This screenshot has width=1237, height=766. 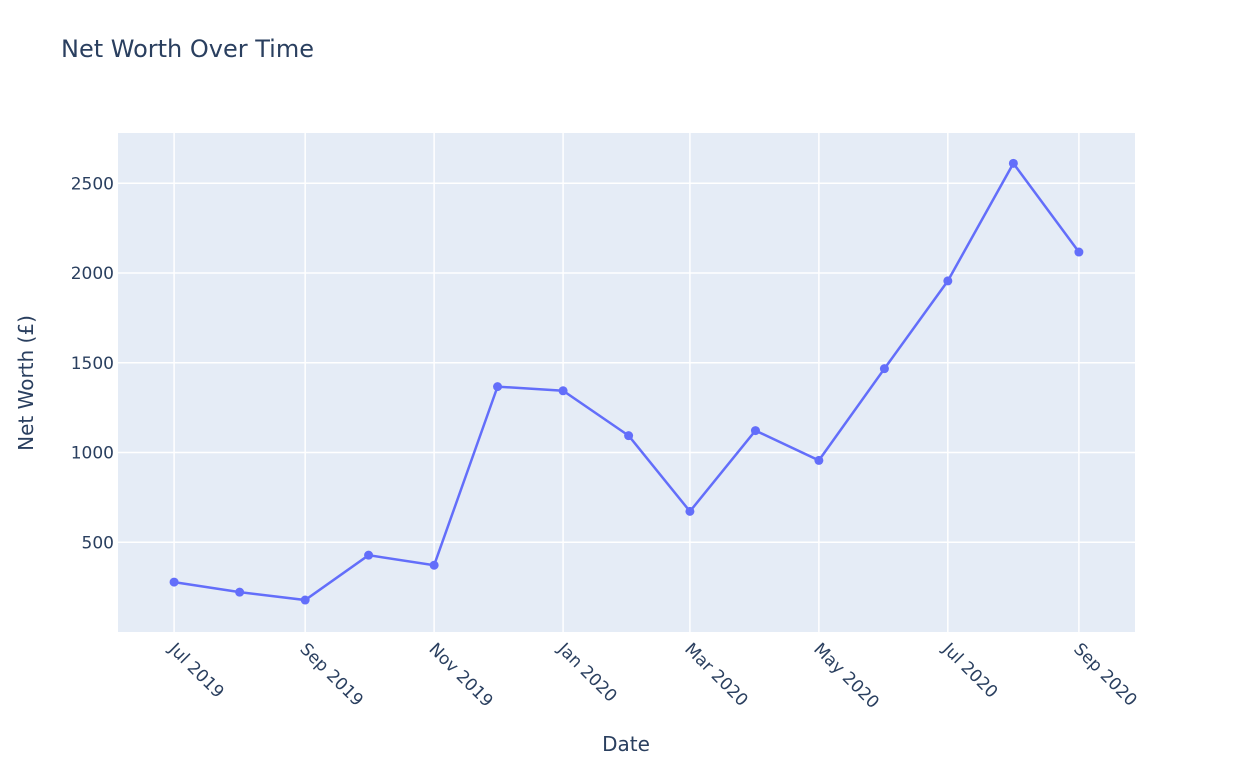 What do you see at coordinates (461, 675) in the screenshot?
I see `x-tick-label: Nov 2019` at bounding box center [461, 675].